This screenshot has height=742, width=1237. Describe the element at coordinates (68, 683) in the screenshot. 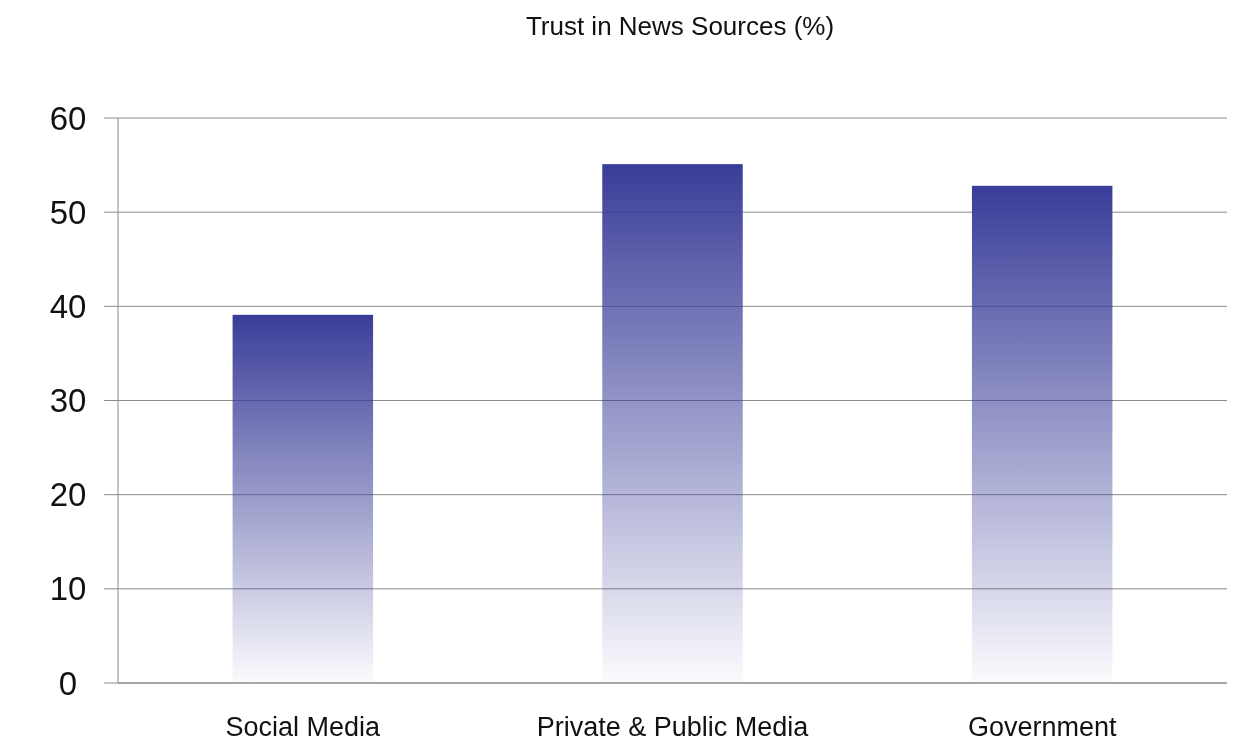

I see `y-tick-label: 0` at that location.